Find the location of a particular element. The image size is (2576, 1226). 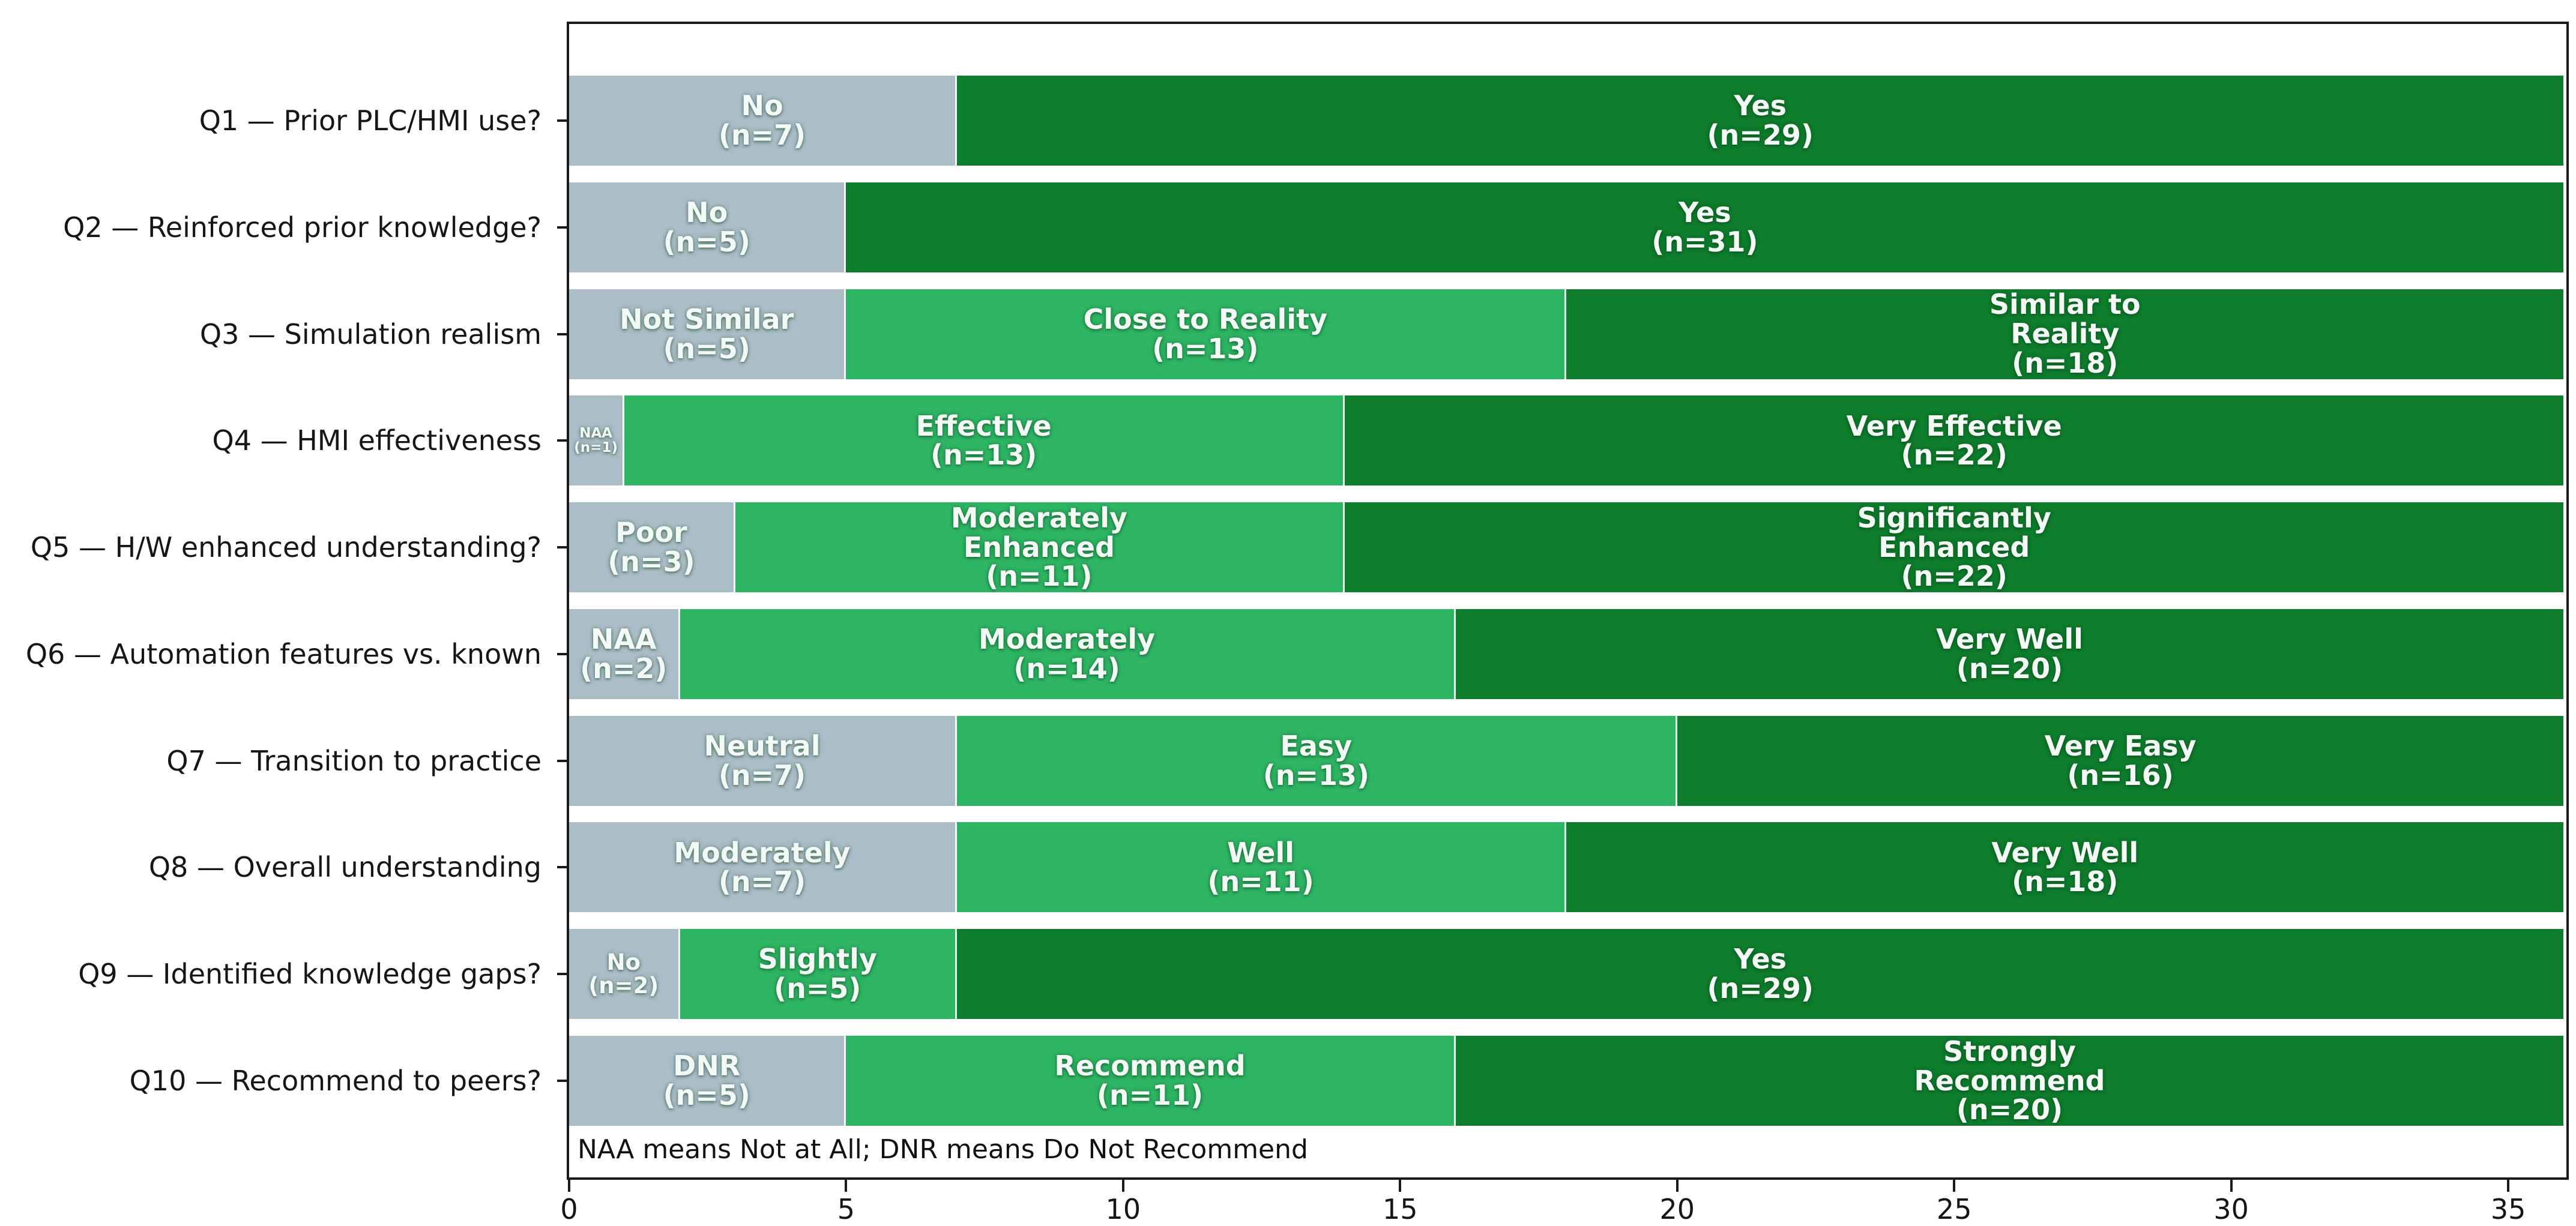

x-tick-label: 15 is located at coordinates (1400, 1209).